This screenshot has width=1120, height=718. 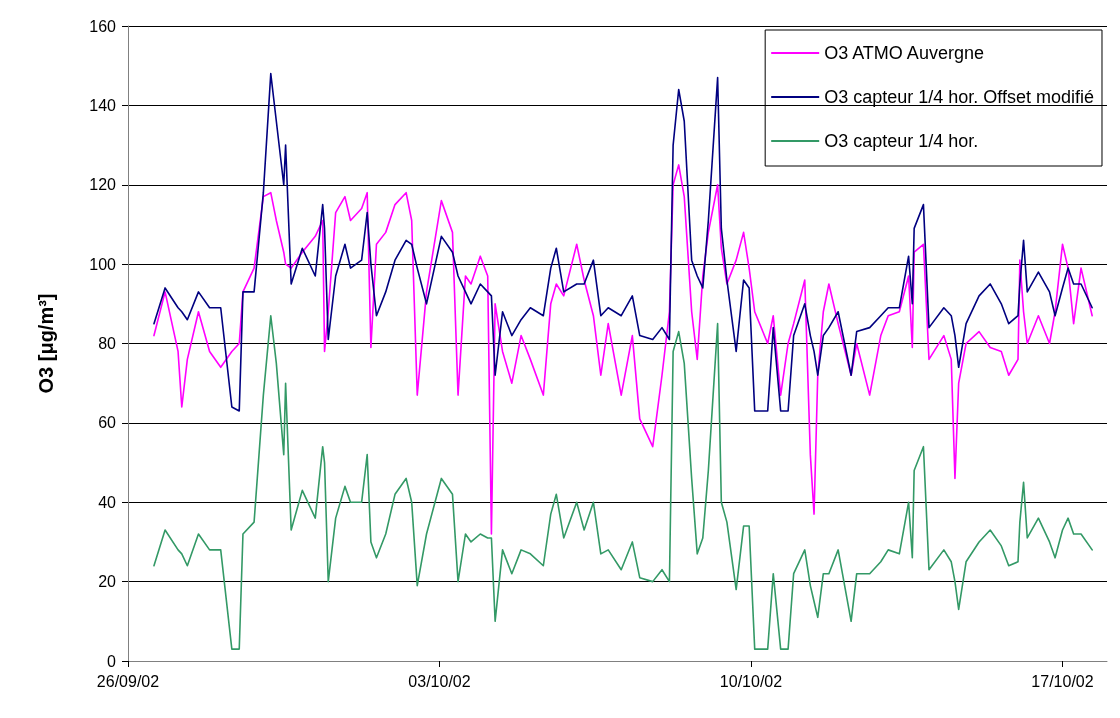 What do you see at coordinates (107, 423) in the screenshot?
I see `y-tick-label: 60` at bounding box center [107, 423].